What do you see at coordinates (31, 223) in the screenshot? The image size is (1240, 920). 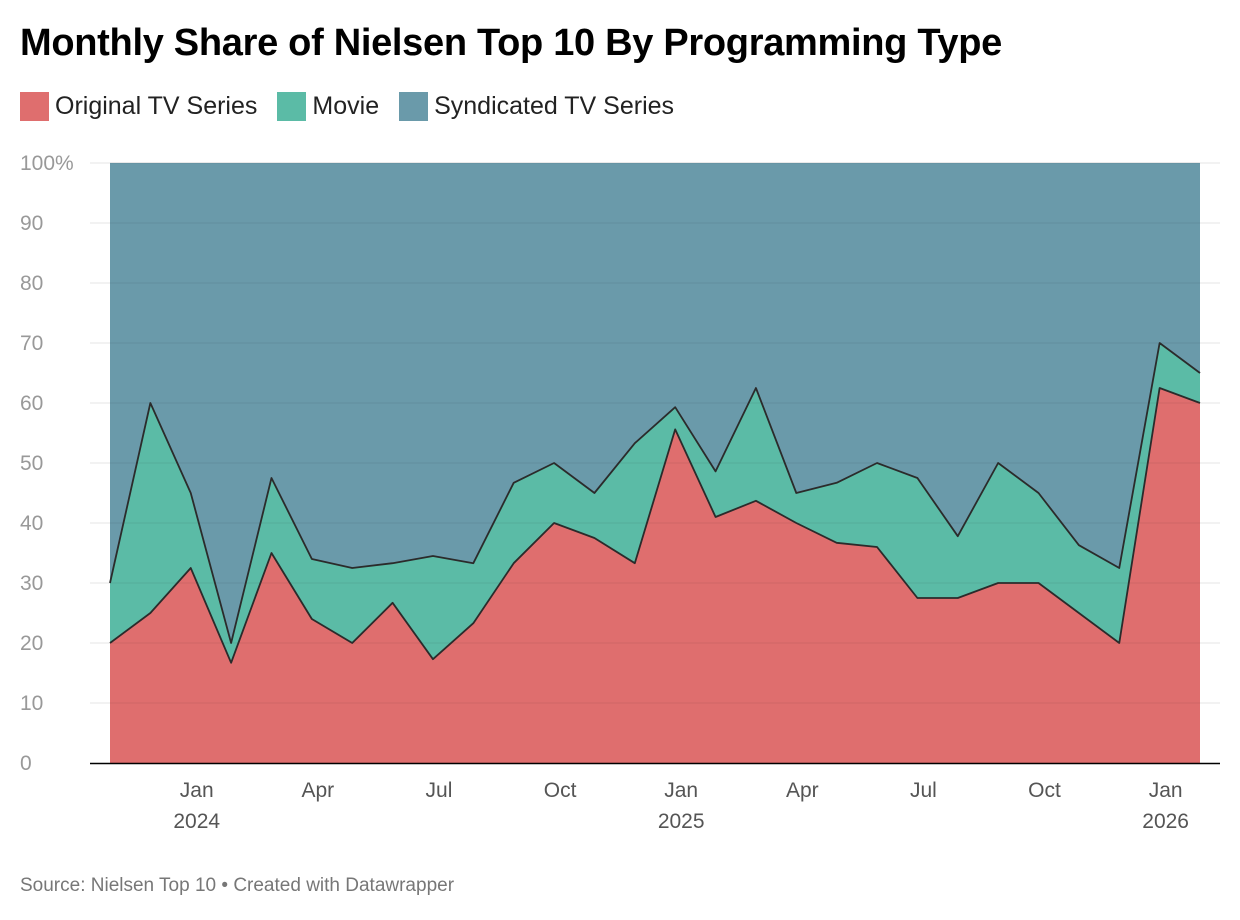 I see `y-tick-label: 90` at bounding box center [31, 223].